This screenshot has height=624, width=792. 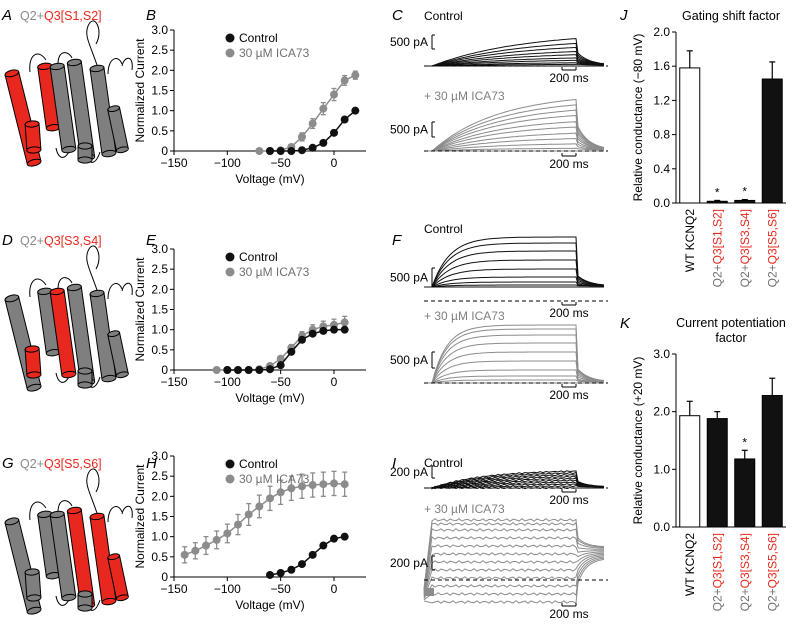 I want to click on y-tick-label: 1.0, so click(x=661, y=469).